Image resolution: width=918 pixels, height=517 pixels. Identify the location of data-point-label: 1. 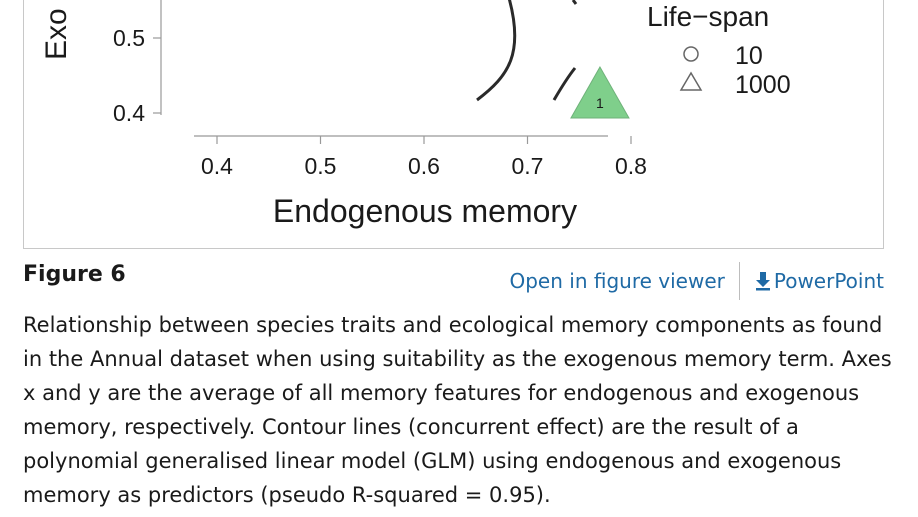
(600, 103).